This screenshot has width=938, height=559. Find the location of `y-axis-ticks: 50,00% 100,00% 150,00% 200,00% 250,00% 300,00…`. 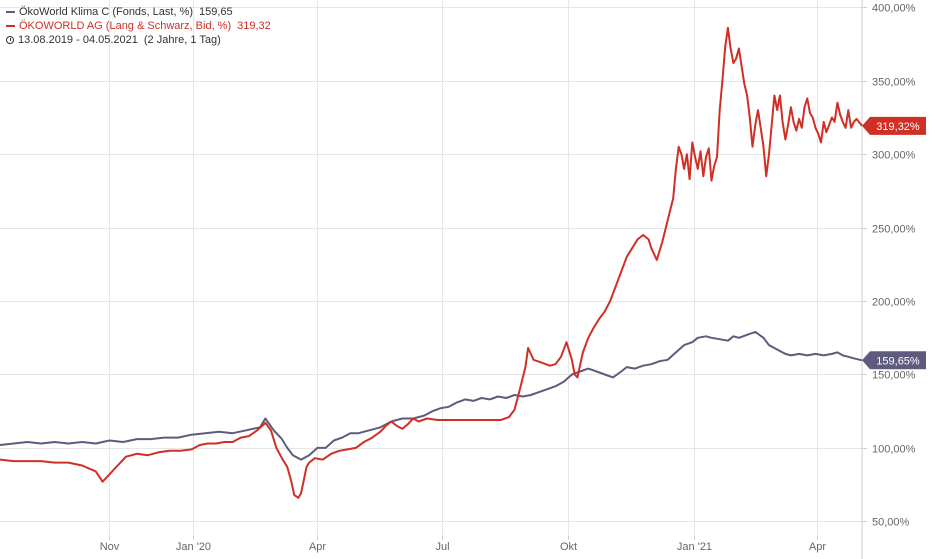

y-axis-ticks: 50,00% 100,00% 150,00% 200,00% 250,00% 300,00… is located at coordinates (889, 266).